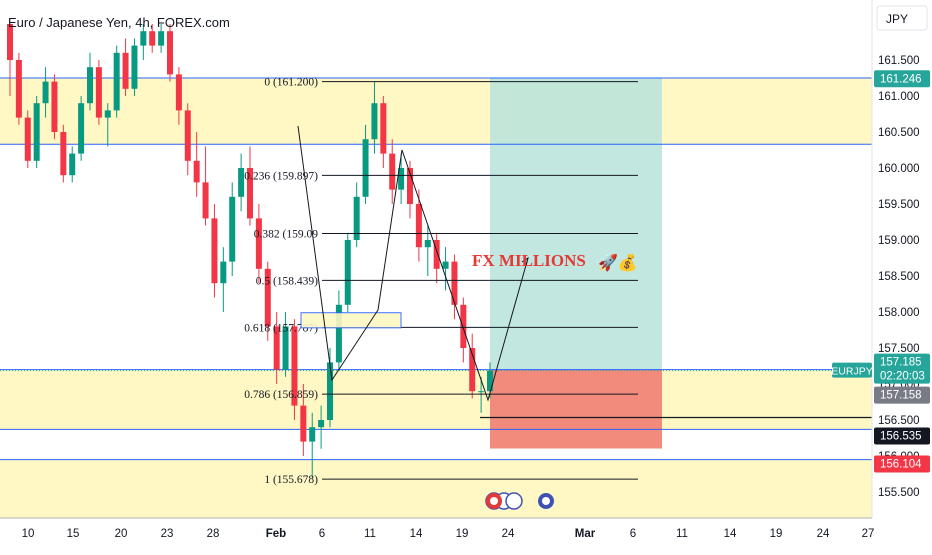 The image size is (932, 555). What do you see at coordinates (576, 224) in the screenshot?
I see `profit-zone` at bounding box center [576, 224].